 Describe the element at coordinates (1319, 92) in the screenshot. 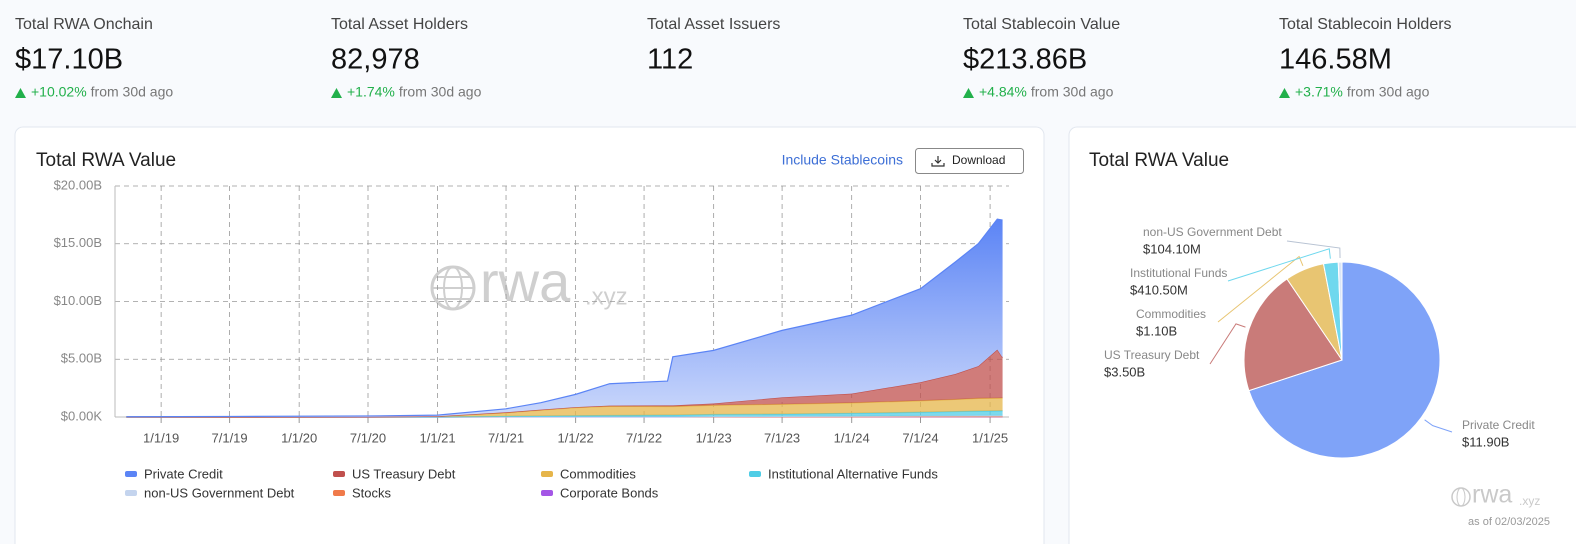

I see `stat-change: +3.71%` at that location.